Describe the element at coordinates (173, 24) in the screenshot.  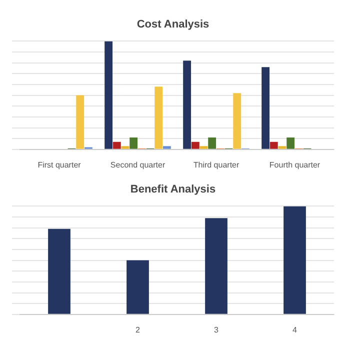
I see `chart-title: Cost Analysis` at that location.